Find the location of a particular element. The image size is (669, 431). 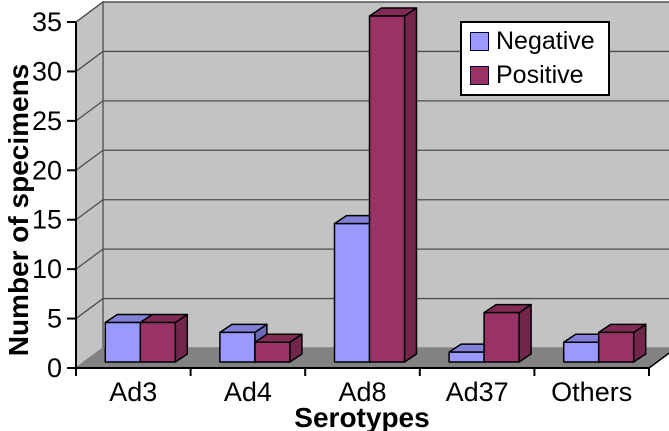

bar-positive-ad3-front is located at coordinates (158, 342).